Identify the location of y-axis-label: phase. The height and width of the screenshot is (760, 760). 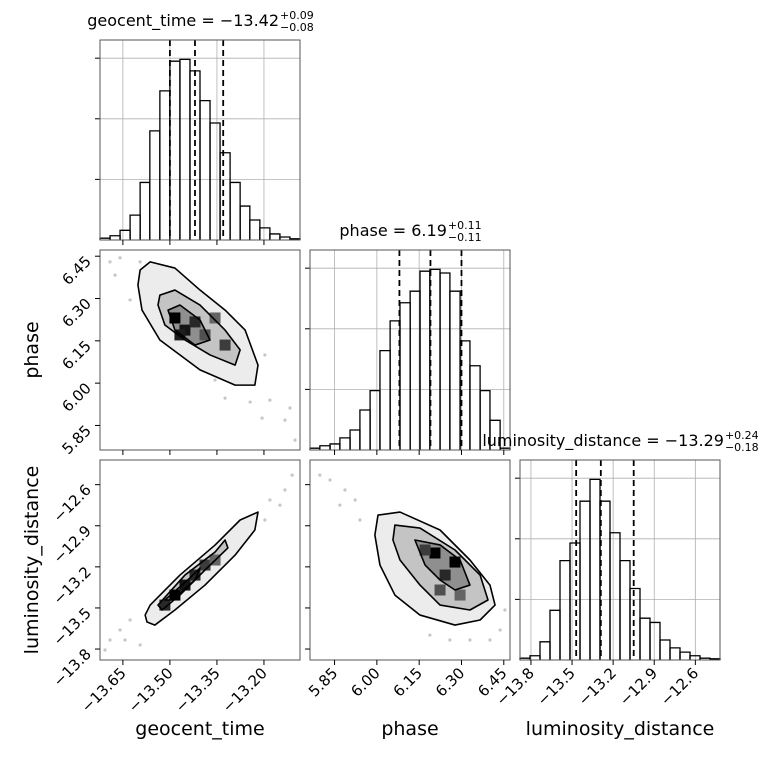
(32, 349).